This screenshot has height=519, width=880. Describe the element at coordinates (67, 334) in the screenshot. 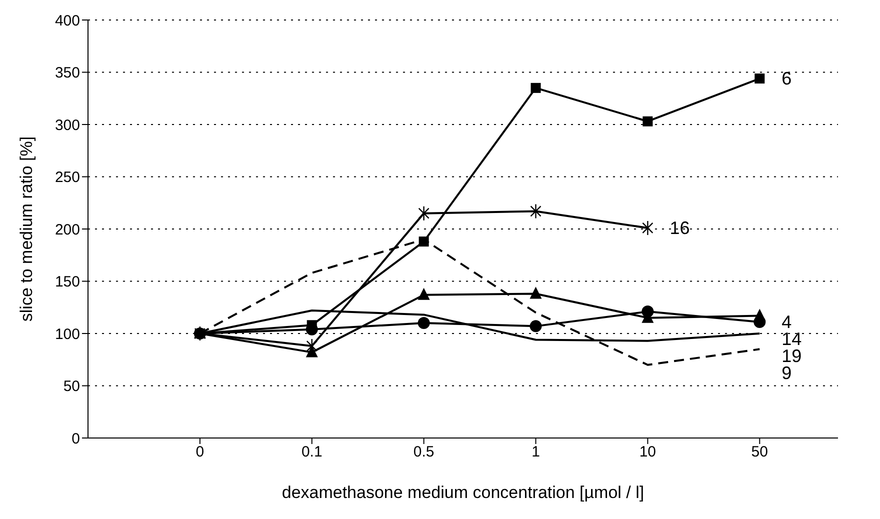

I see `y-tick-label: 100` at that location.